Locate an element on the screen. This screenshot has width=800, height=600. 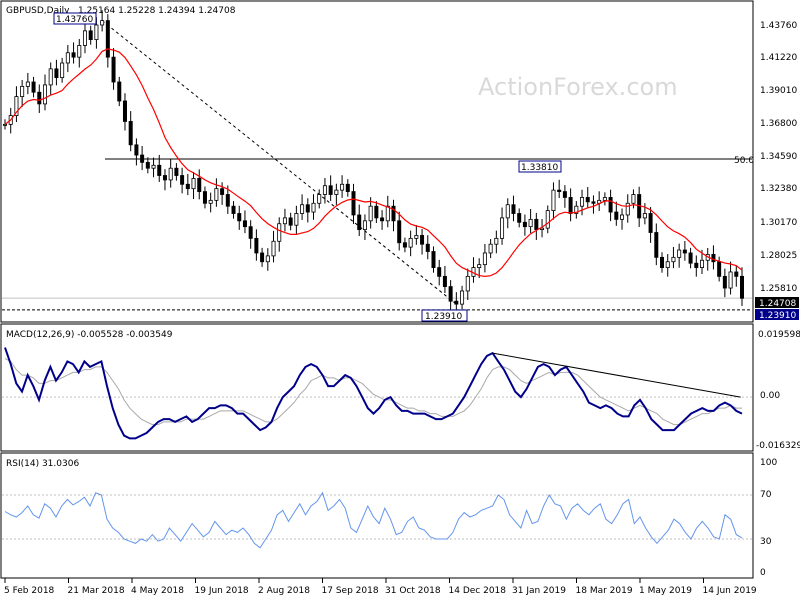
watermark: ActionForex.com is located at coordinates (578, 87).